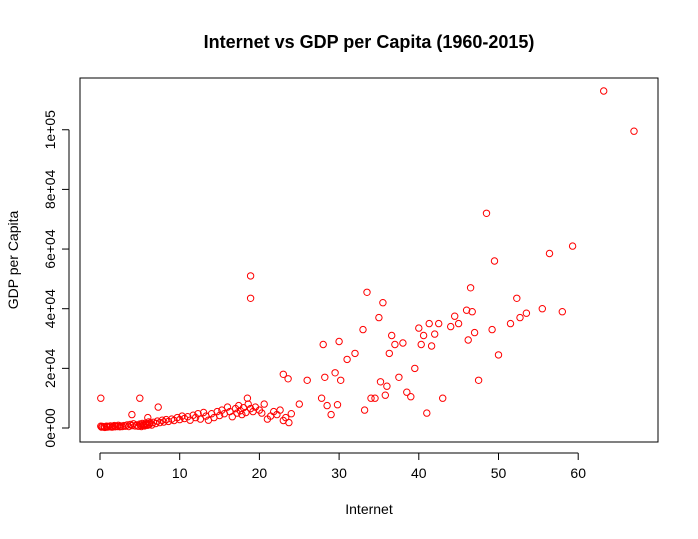 This screenshot has width=698, height=539. What do you see at coordinates (56, 279) in the screenshot?
I see `y-axis: 0e+00 2e+04 4e+04 6e+04 8e+04 1e+05` at bounding box center [56, 279].